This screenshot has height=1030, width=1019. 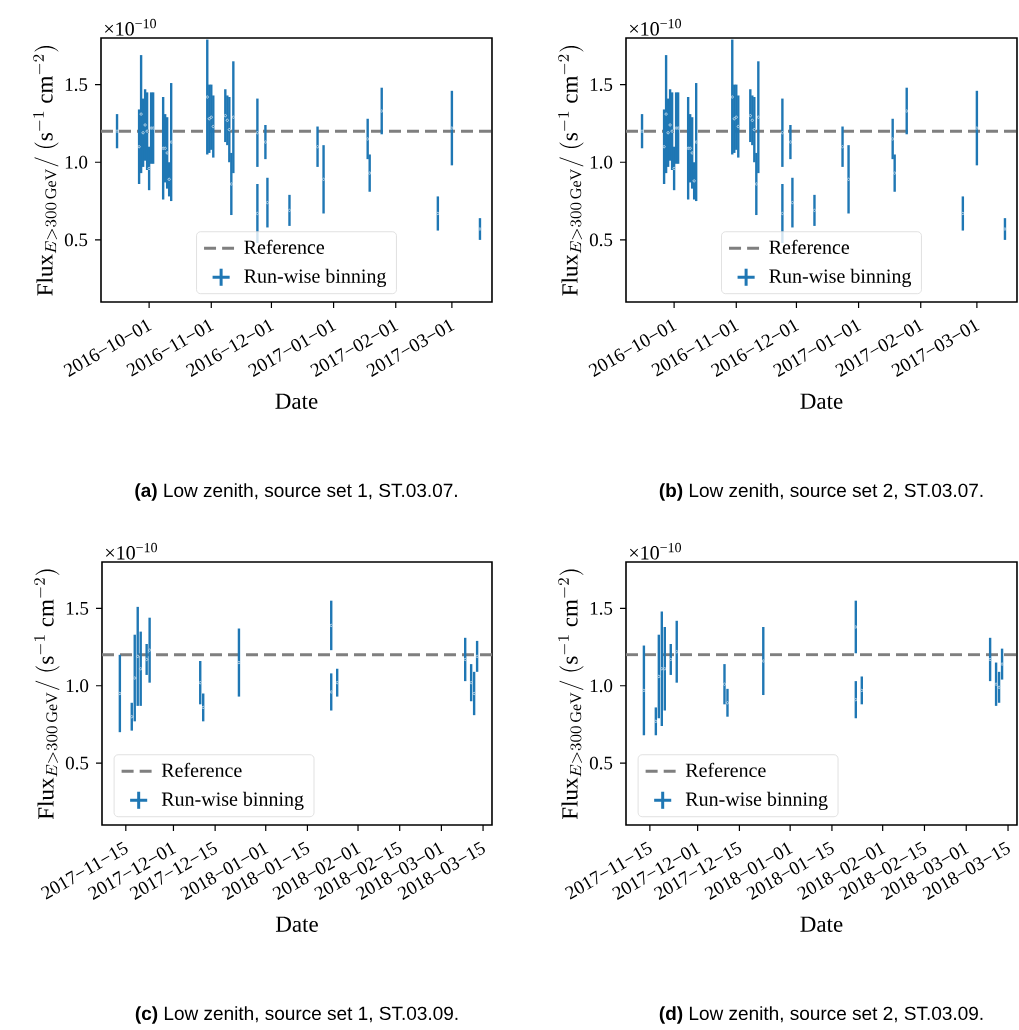 I want to click on text: (a) Low zenith, source set 1, ST.03.07., so click(x=296, y=492).